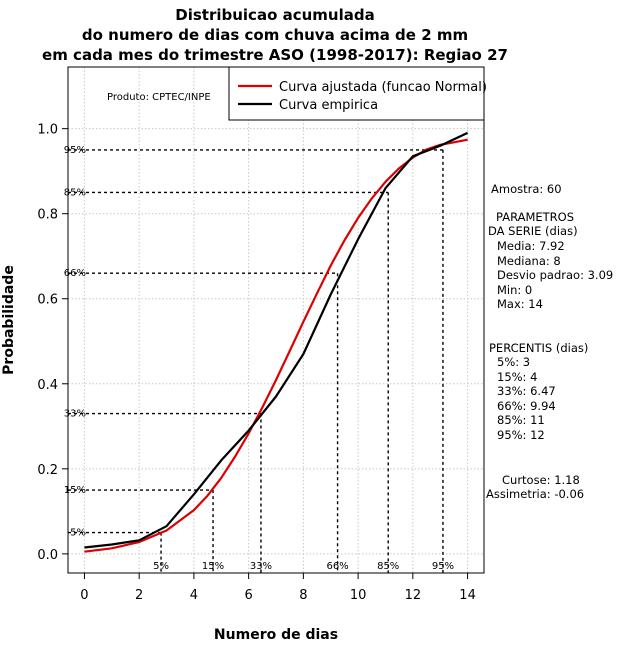  Describe the element at coordinates (213, 566) in the screenshot. I see `percentile-x-label: 15%` at that location.